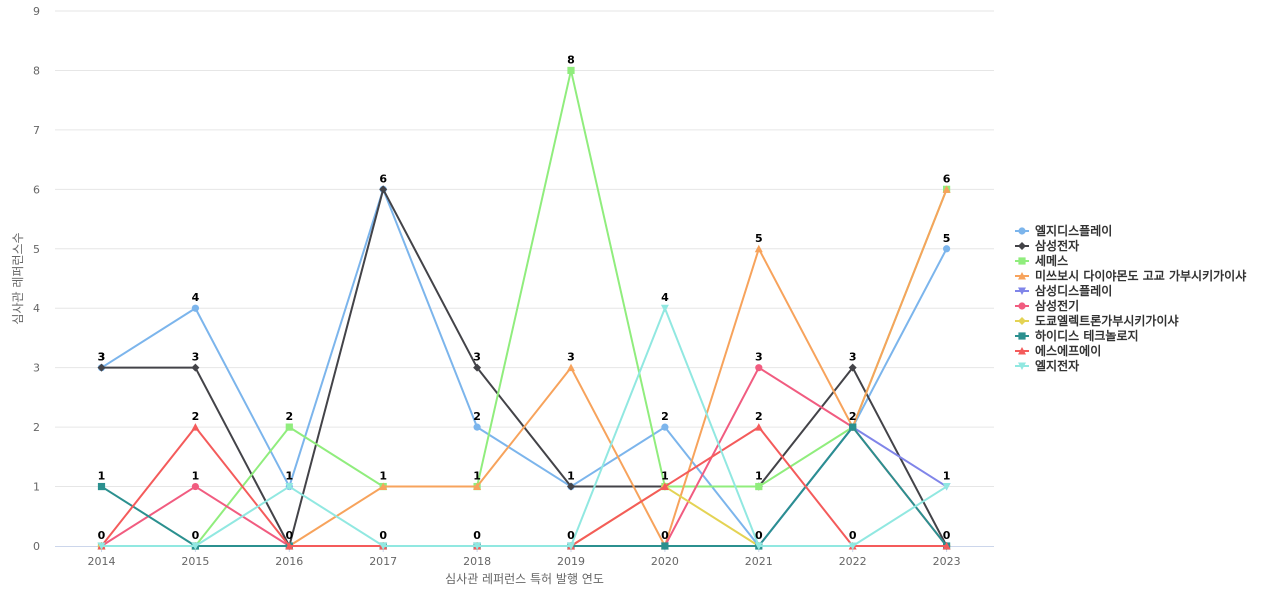 The image size is (1280, 600). What do you see at coordinates (289, 561) in the screenshot?
I see `x-tick-label: 2016` at bounding box center [289, 561].